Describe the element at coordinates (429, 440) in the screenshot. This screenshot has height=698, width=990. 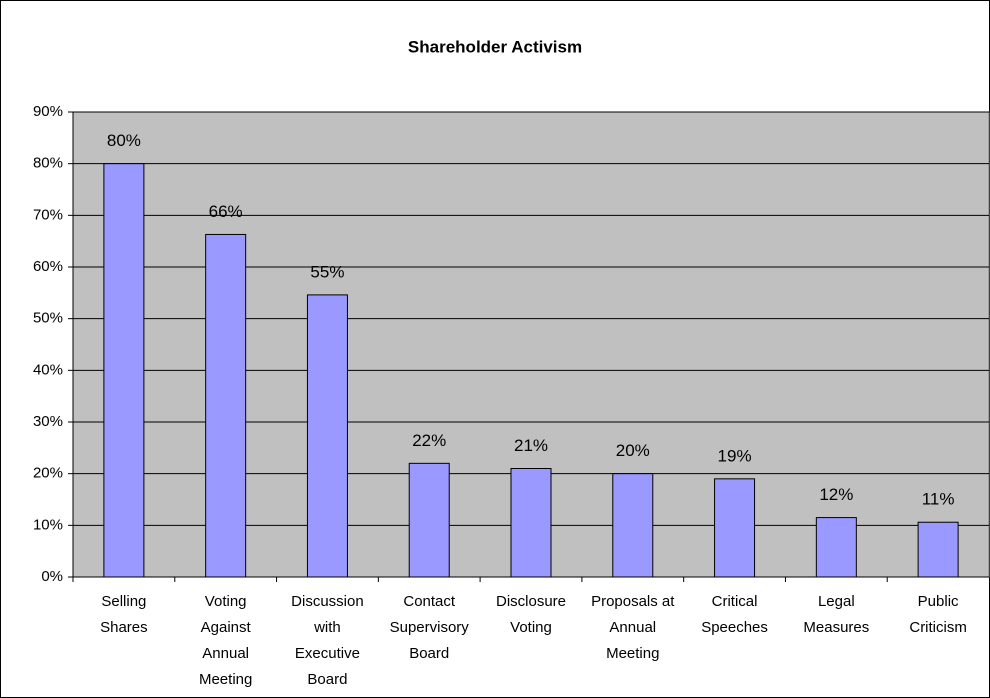
I see `value-label: 22%` at that location.